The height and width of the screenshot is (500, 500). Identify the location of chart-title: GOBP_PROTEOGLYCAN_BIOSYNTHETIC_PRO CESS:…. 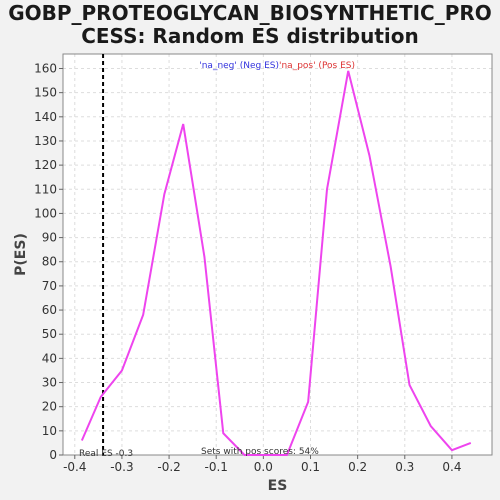
(250, 25).